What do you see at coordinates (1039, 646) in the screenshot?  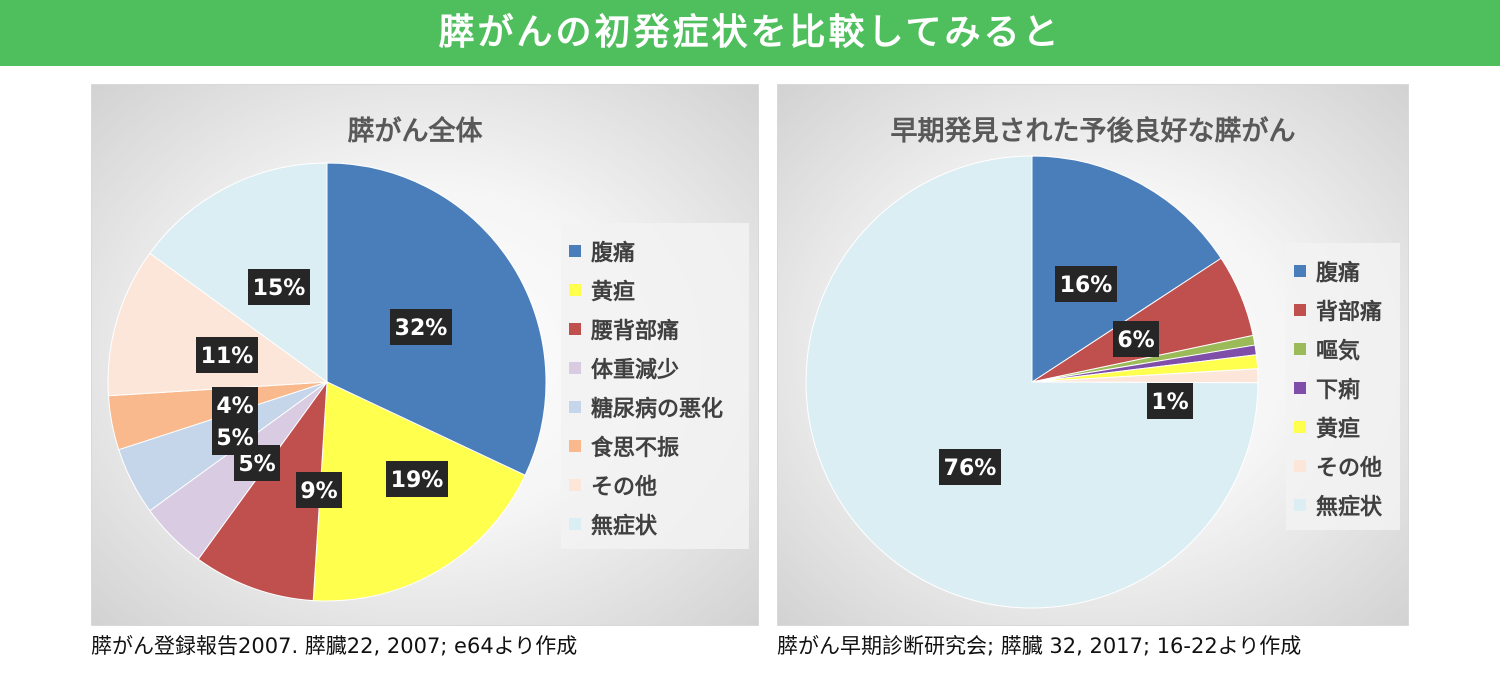 I see `source-note: 膵がん早期診断研究会; 膵臓 32, 2017; 16-22より作成` at bounding box center [1039, 646].